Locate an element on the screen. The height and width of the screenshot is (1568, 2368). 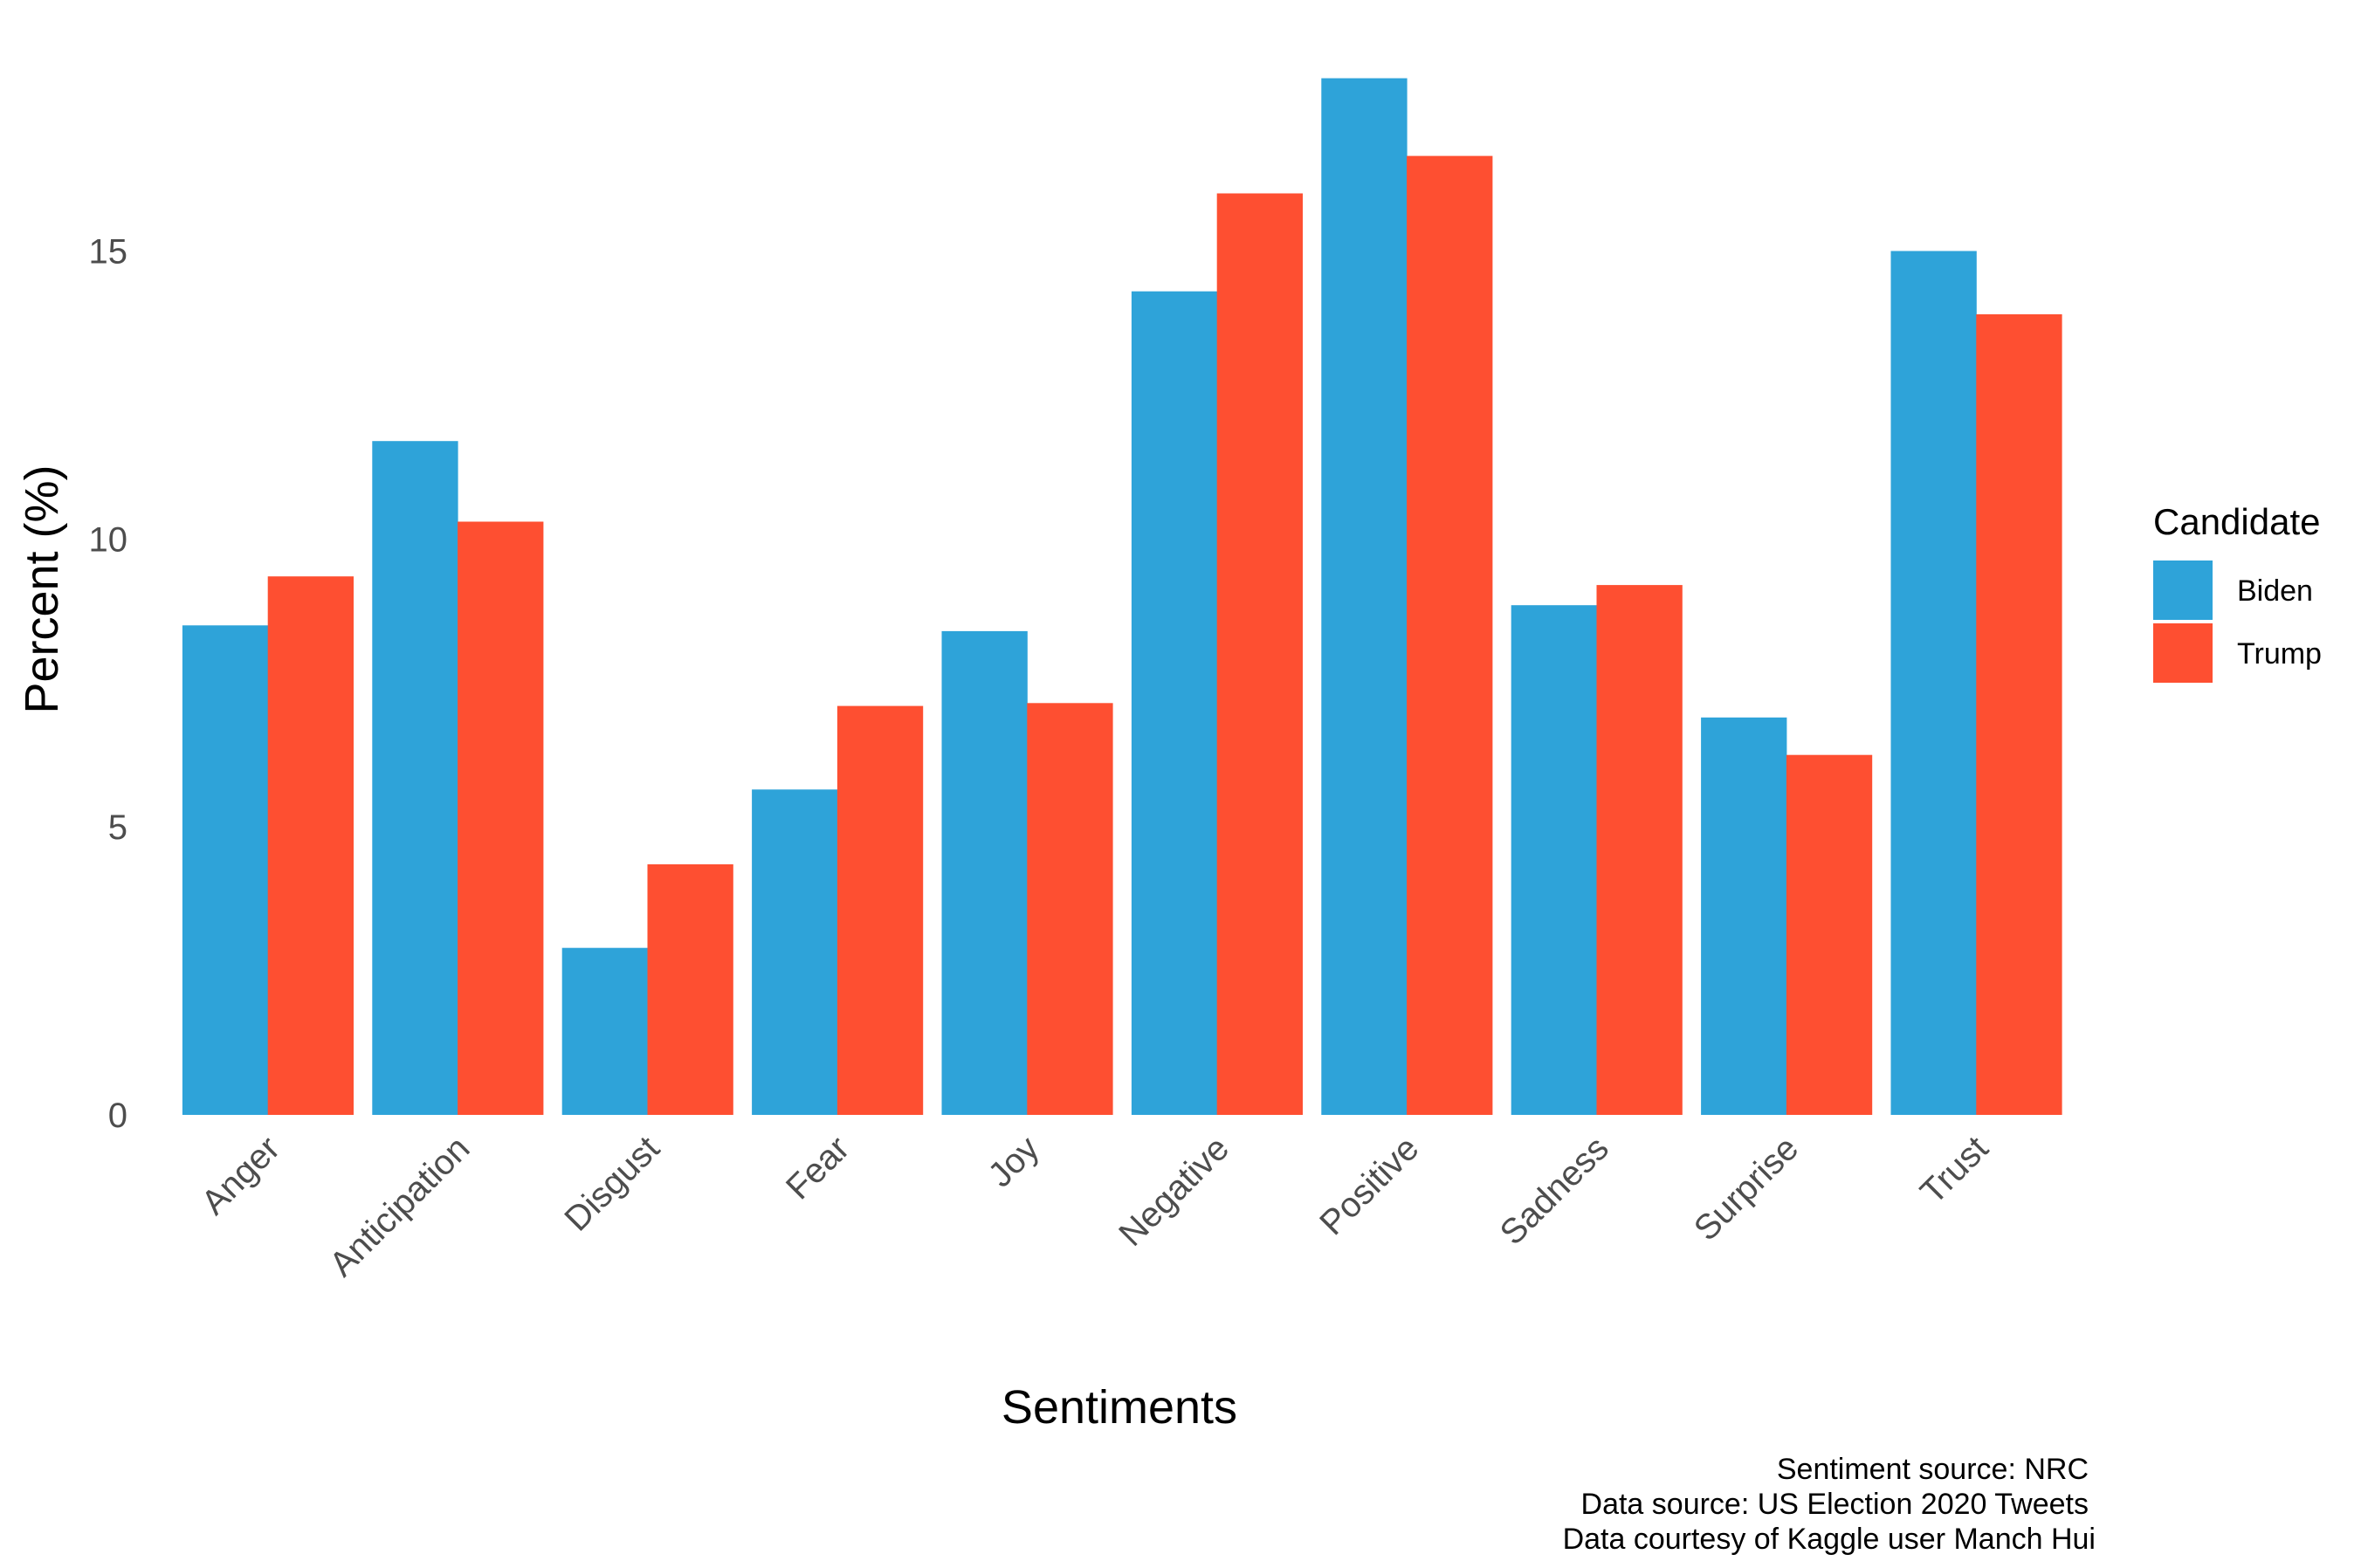
bar-surprise-trump is located at coordinates (1829, 935).